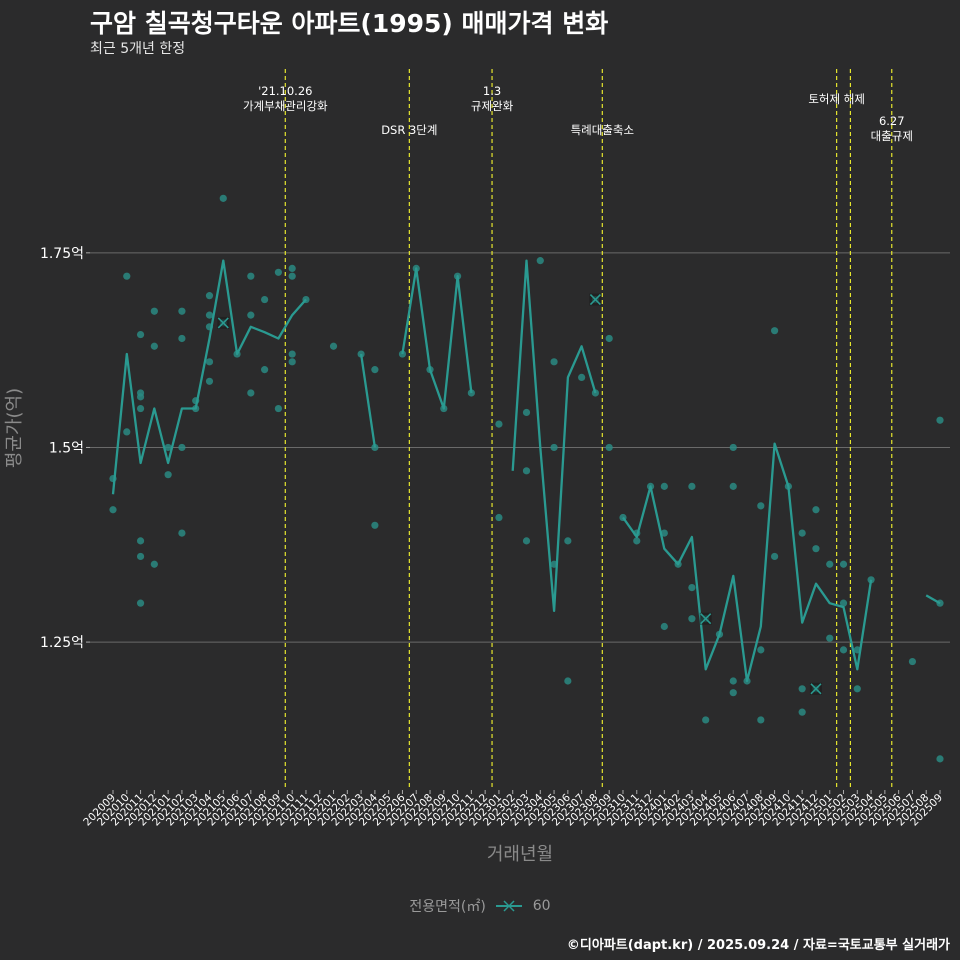 This screenshot has width=960, height=960. I want to click on x-axis-title: 거래년월, so click(520, 854).